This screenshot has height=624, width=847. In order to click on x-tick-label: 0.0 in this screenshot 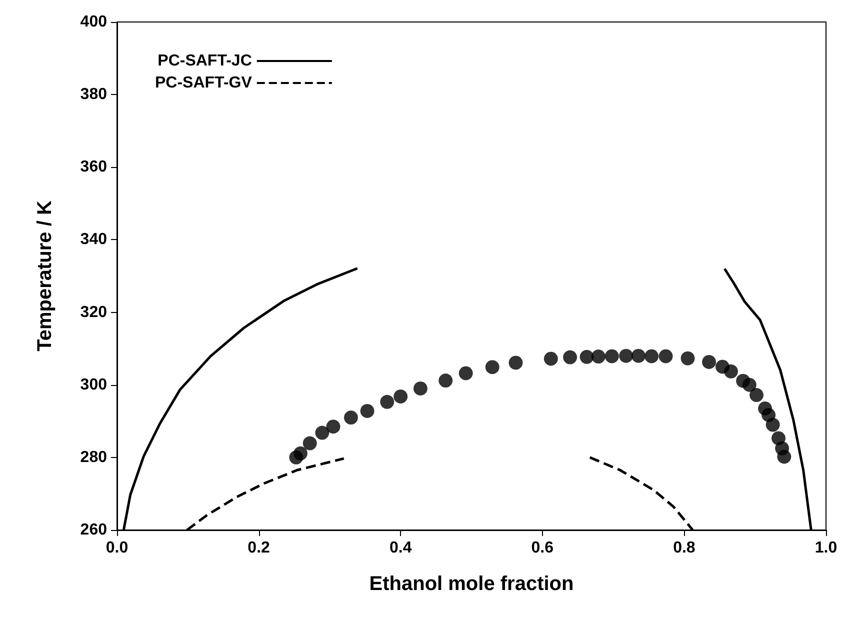, I will do `click(117, 548)`.